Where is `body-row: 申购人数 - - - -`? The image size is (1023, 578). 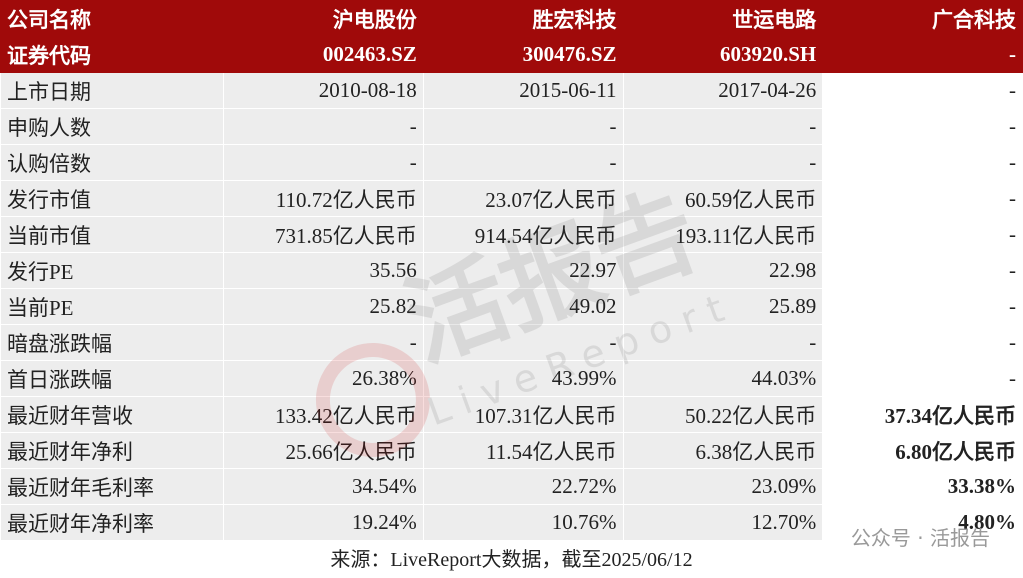 body-row: 申购人数 - - - - is located at coordinates (511, 126).